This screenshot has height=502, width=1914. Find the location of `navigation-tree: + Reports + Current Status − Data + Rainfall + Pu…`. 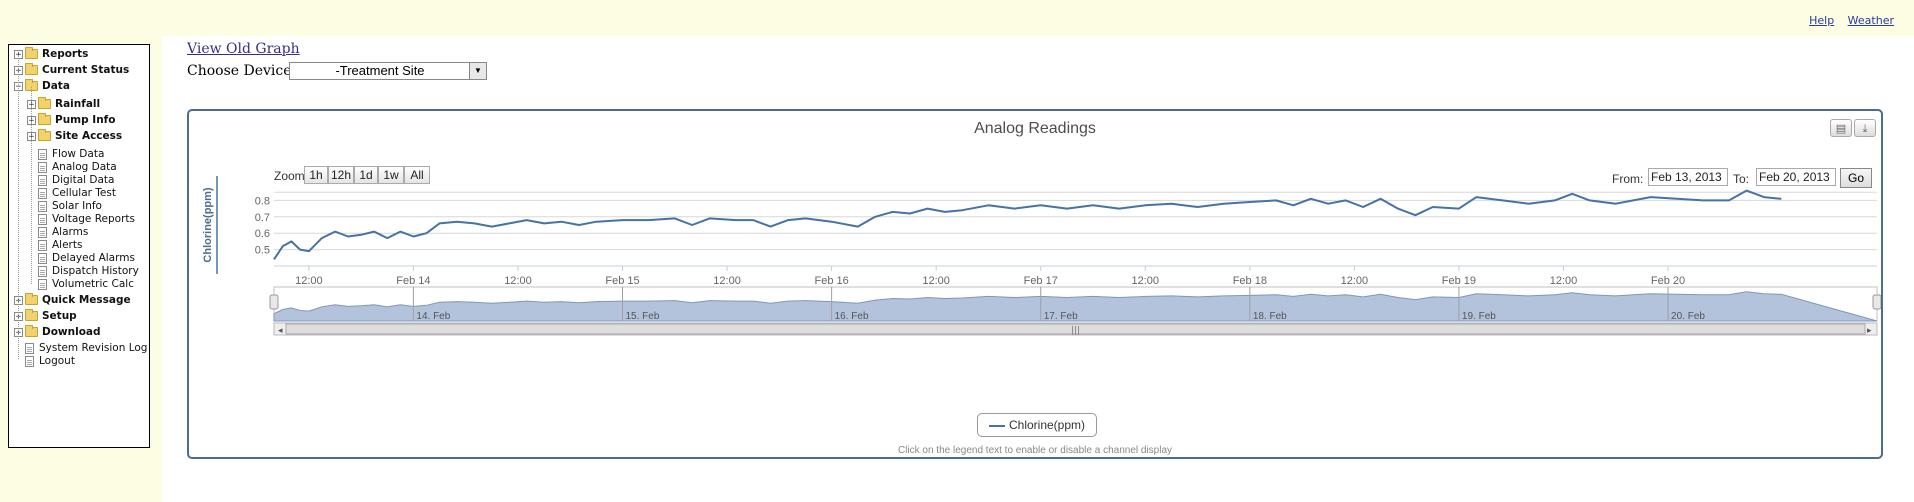

navigation-tree: + Reports + Current Status − Data + Rainfall + Pu… is located at coordinates (79, 246).